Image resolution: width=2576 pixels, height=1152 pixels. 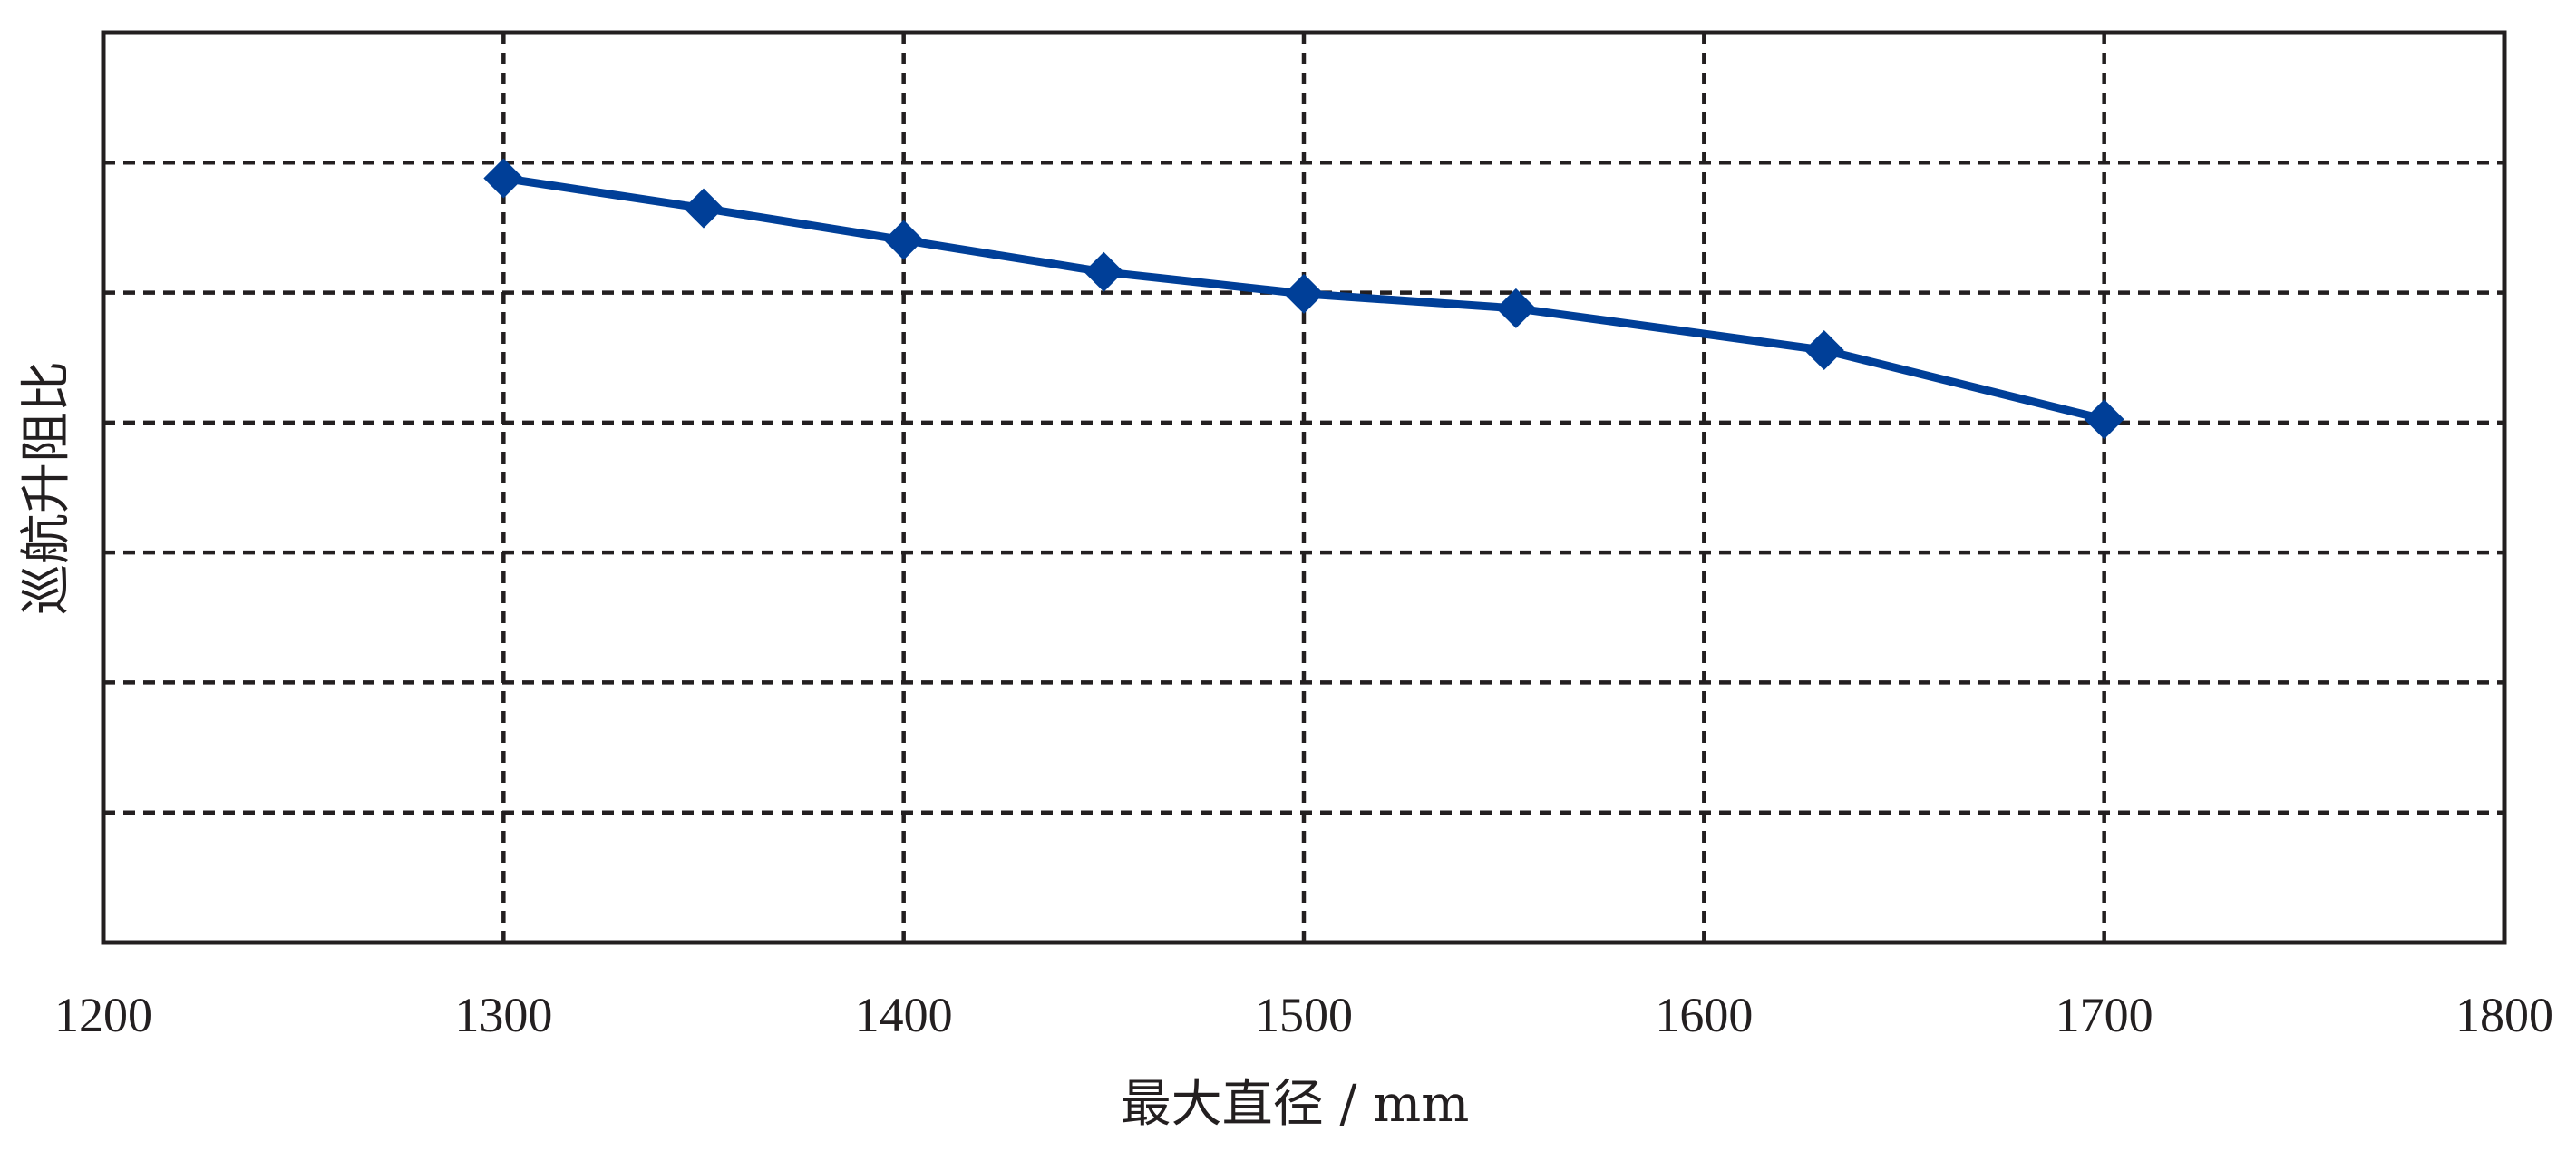 I want to click on x-axis-label: 最大直径 / mm, so click(x=1295, y=1104).